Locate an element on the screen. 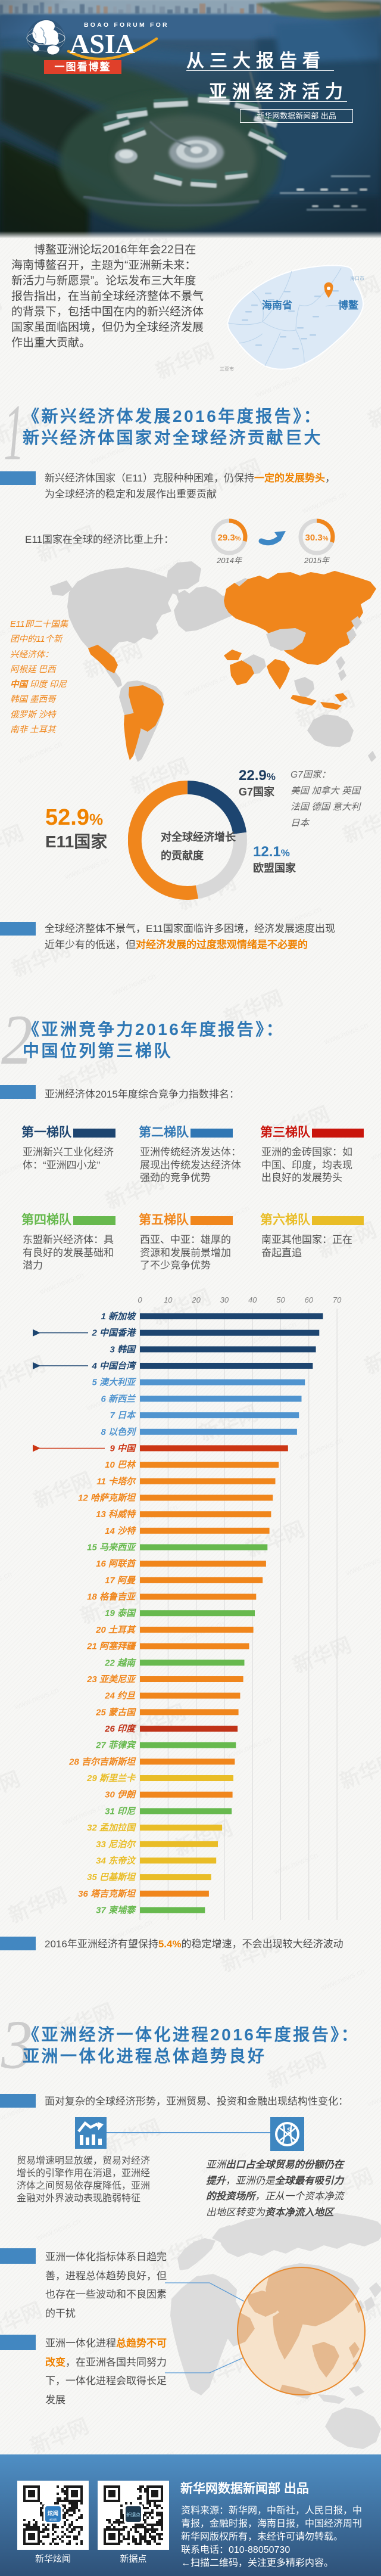 This screenshot has width=381, height=2576. svg-text: 新据点 is located at coordinates (133, 2515).